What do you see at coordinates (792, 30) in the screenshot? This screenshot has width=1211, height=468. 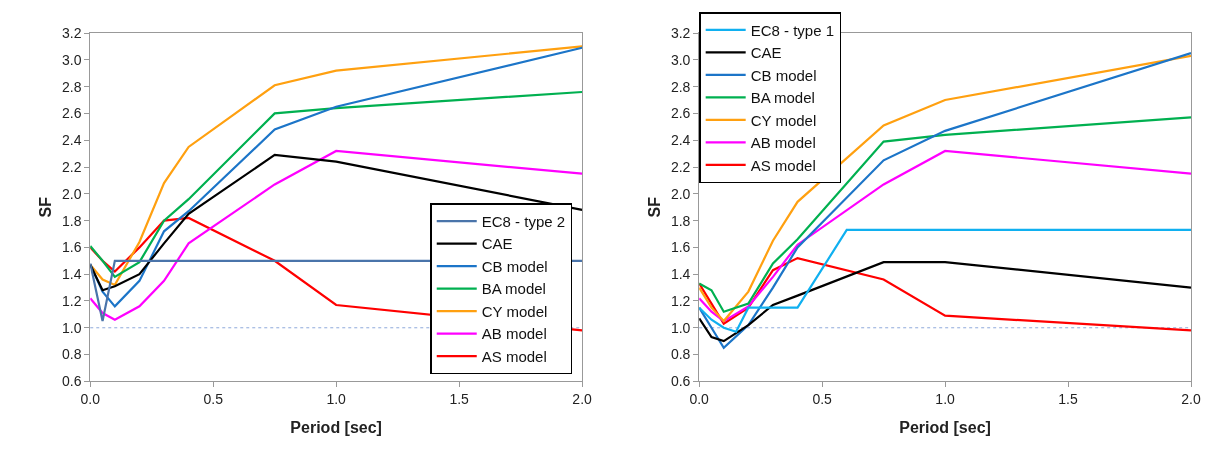 I see `legend-label: EC8 - type 1` at bounding box center [792, 30].